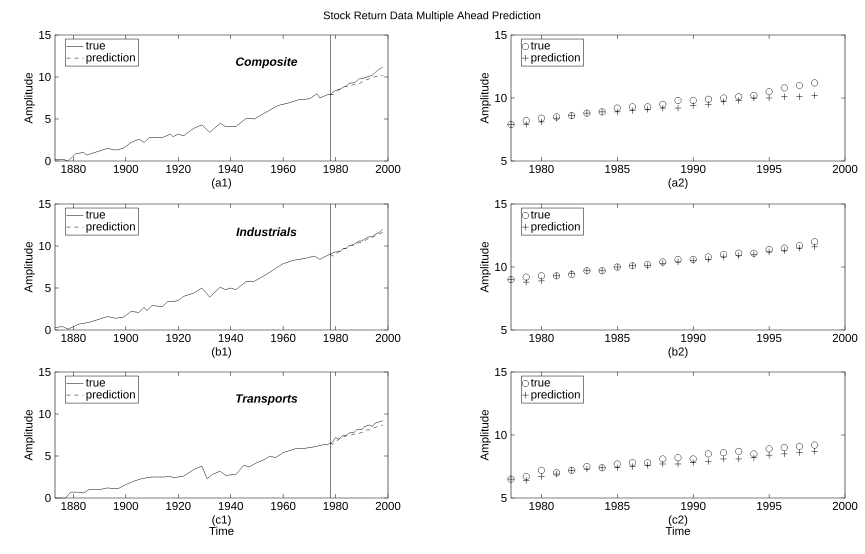 The height and width of the screenshot is (554, 865). I want to click on text: Stock Return Data Multiple Ahead Prediction, so click(432, 16).